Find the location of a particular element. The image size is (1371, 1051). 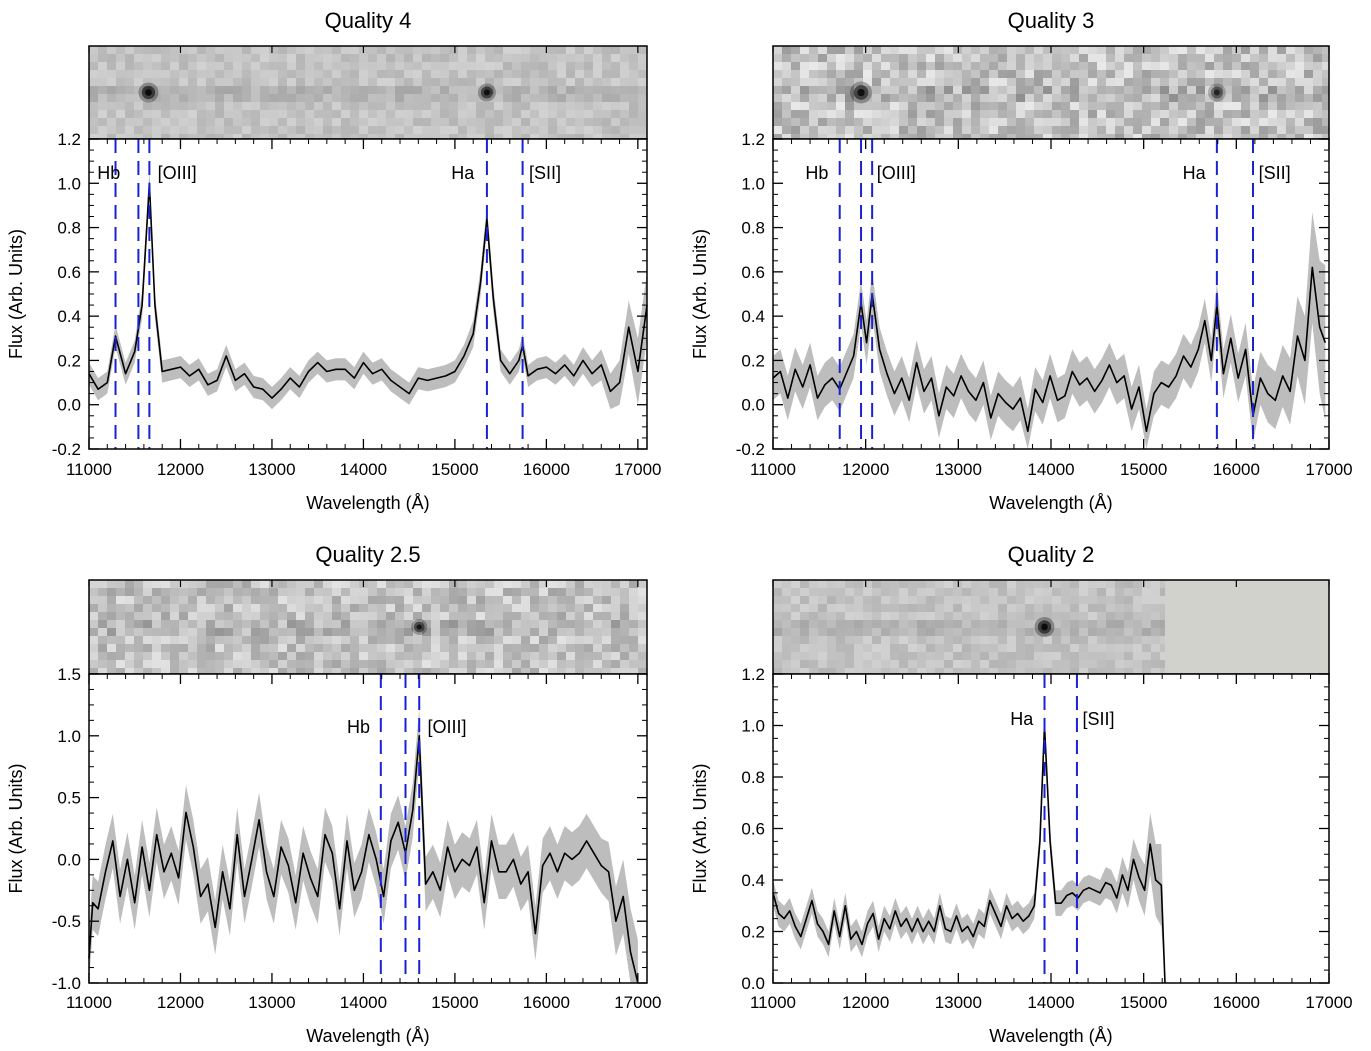

y-tick-label: 1.0 is located at coordinates (69, 736).